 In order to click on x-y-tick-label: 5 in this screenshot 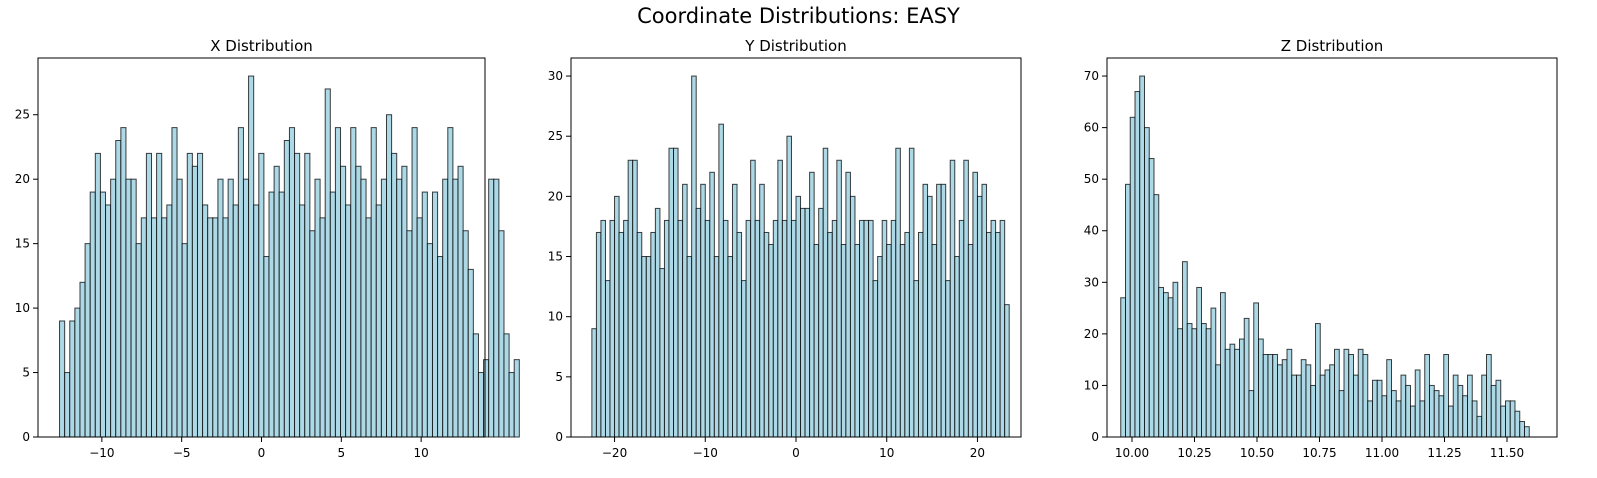, I will do `click(26, 373)`.